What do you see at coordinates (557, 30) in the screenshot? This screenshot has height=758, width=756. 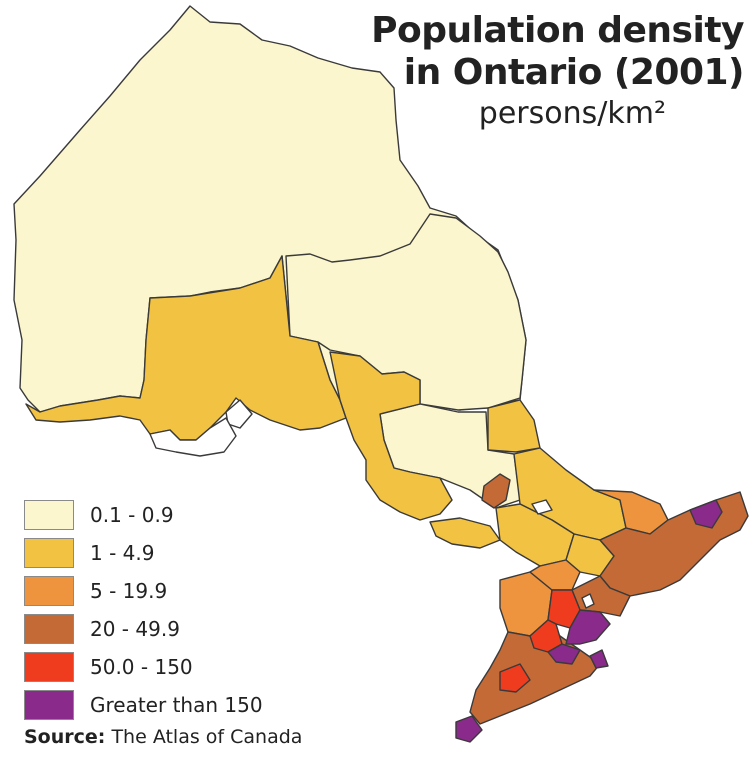 I see `title-line-1: Population density` at bounding box center [557, 30].